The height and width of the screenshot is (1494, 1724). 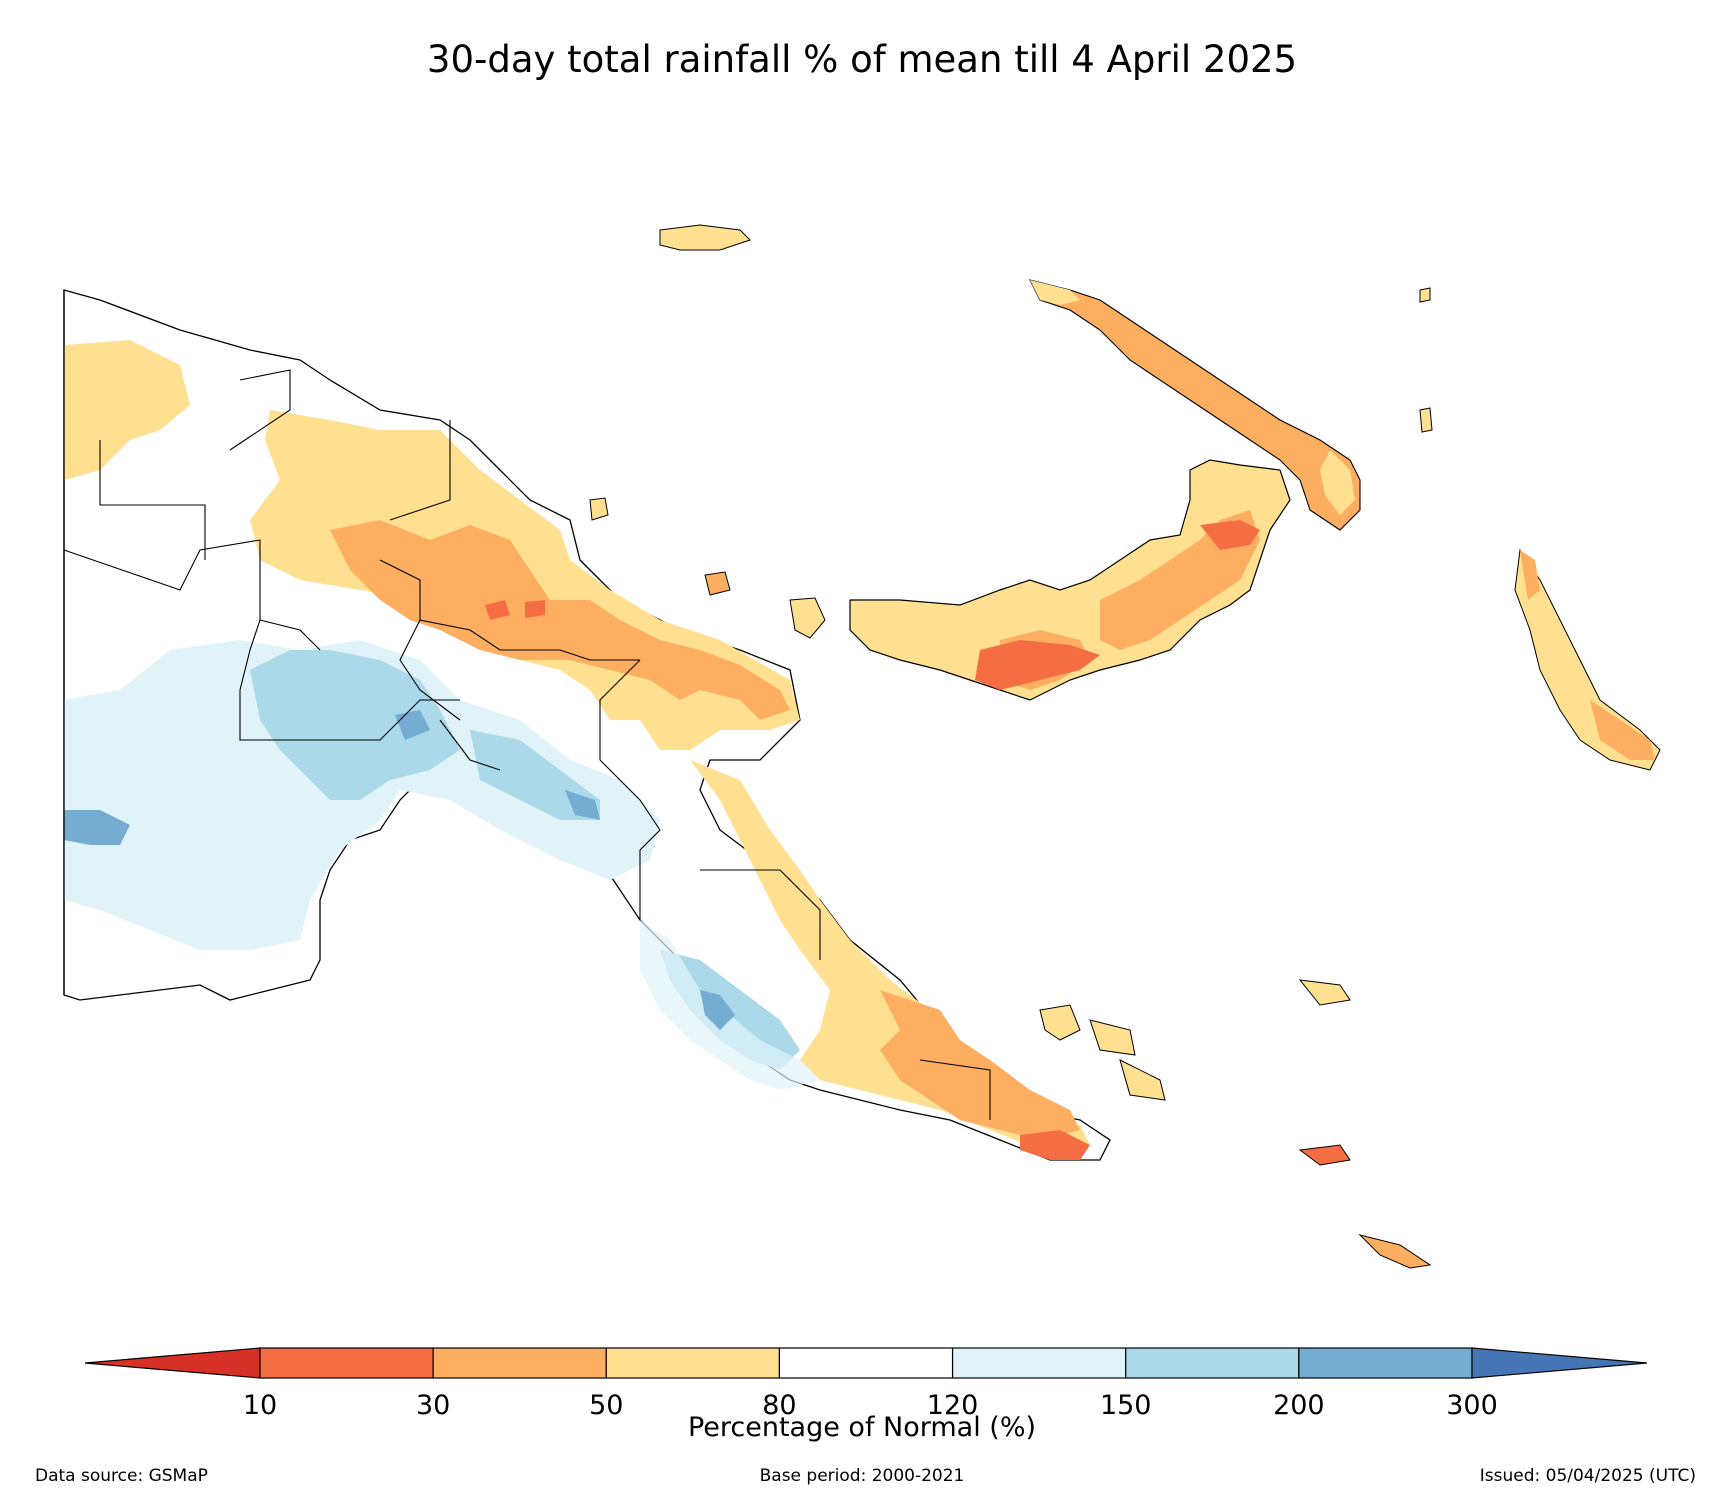 What do you see at coordinates (1426, 360) in the screenshot?
I see `tabar-lihir-islands` at bounding box center [1426, 360].